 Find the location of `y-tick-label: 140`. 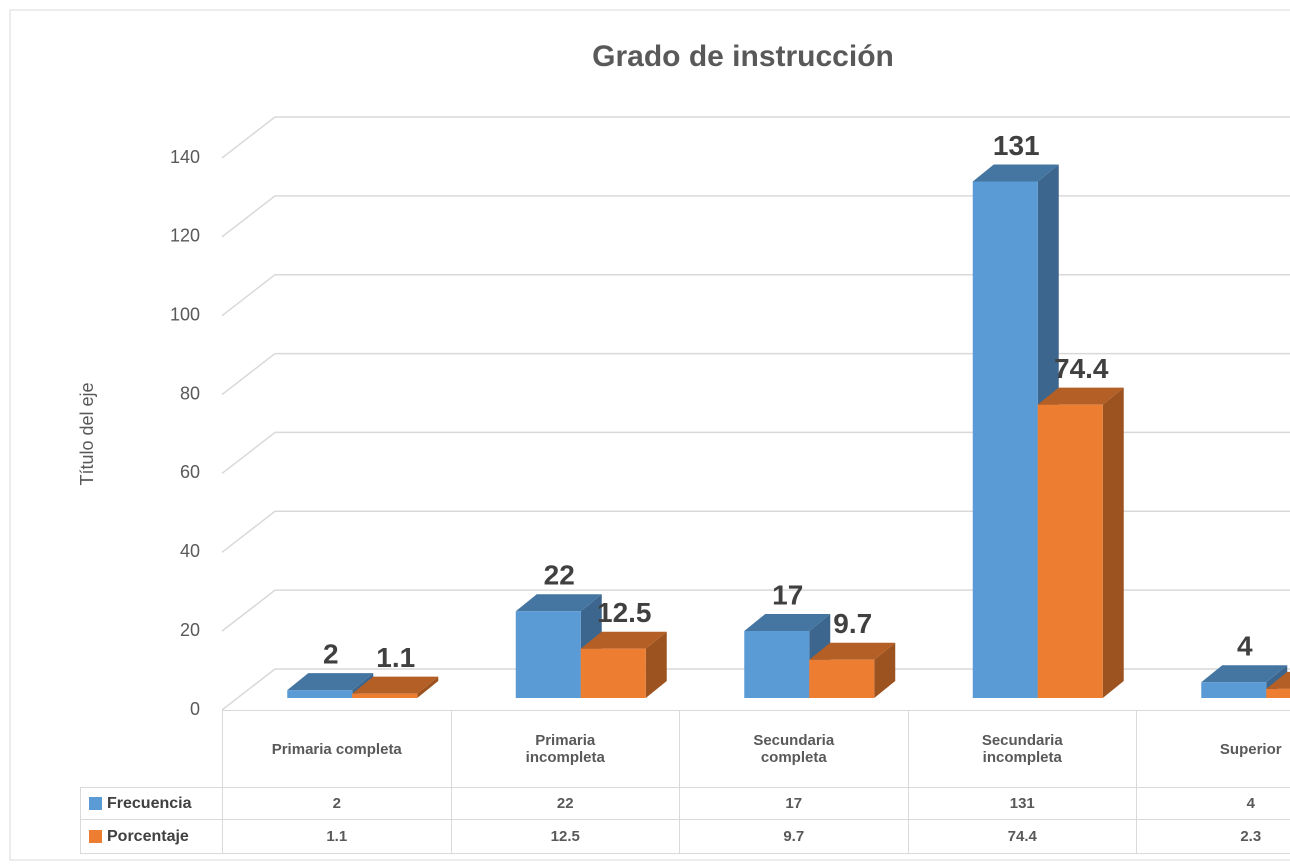

y-tick-label: 140 is located at coordinates (185, 157).